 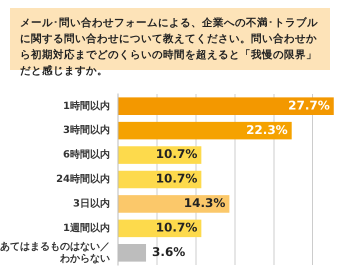 What do you see at coordinates (205, 203) in the screenshot?
I see `data-label: 14.3%` at bounding box center [205, 203].